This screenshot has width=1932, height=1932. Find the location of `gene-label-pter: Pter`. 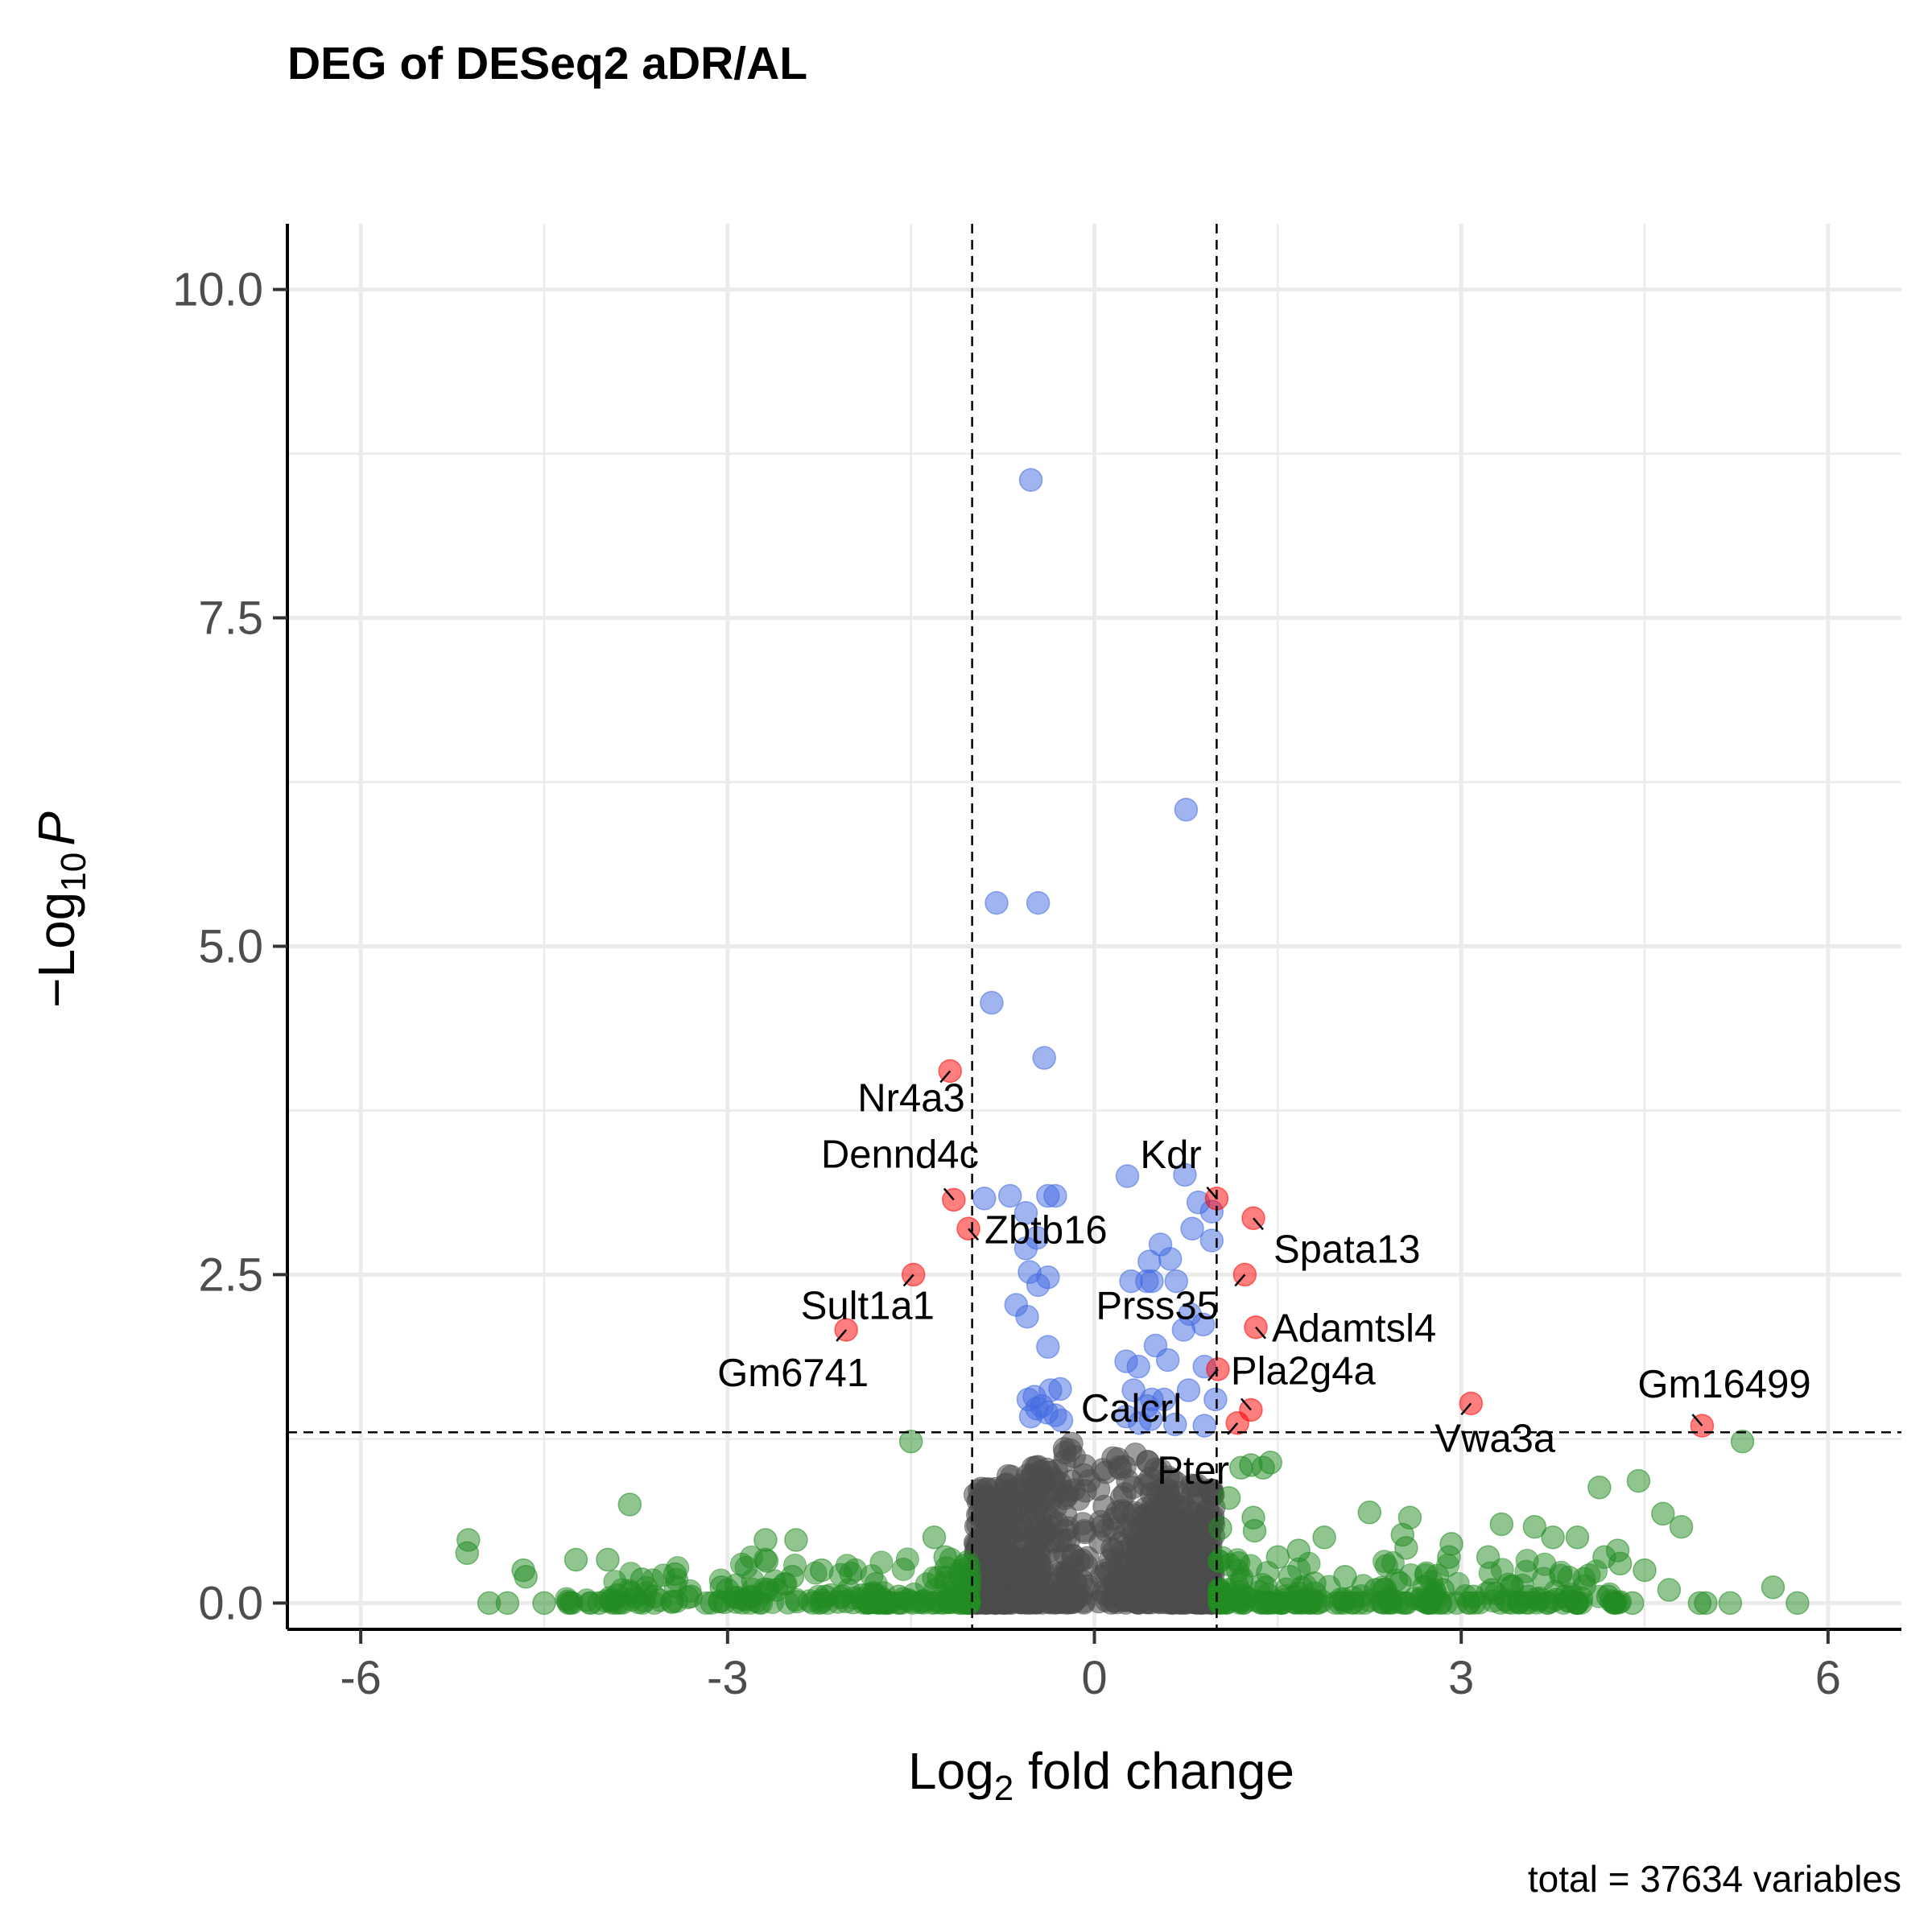

gene-label-pter: Pter is located at coordinates (1193, 1470).